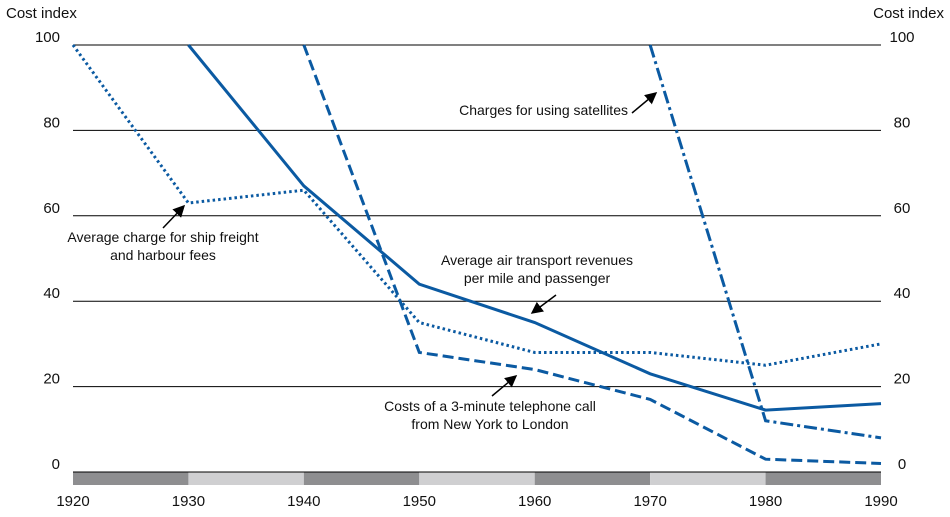 This screenshot has width=950, height=517. Describe the element at coordinates (56, 464) in the screenshot. I see `y-tick-label: 0` at that location.